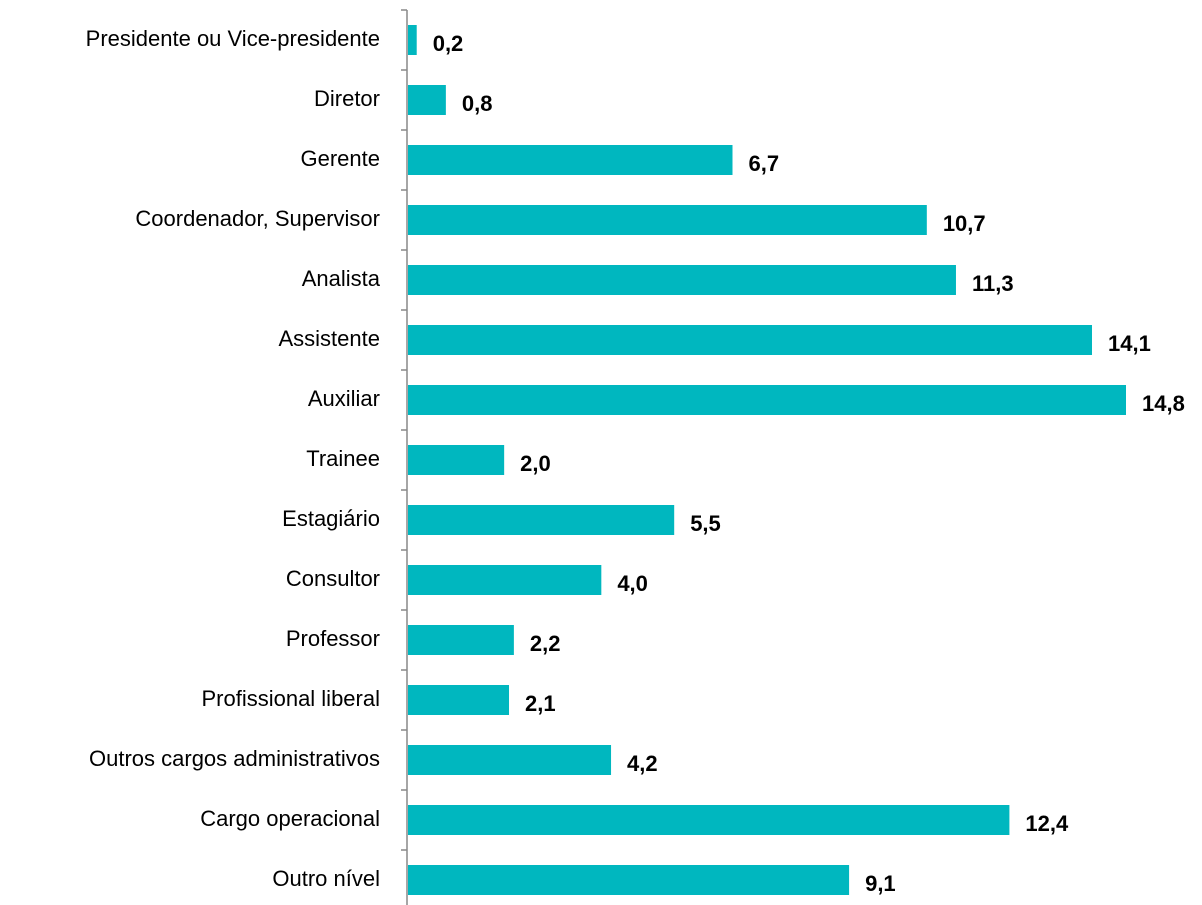 The width and height of the screenshot is (1202, 905). I want to click on value-label: 2,2, so click(545, 643).